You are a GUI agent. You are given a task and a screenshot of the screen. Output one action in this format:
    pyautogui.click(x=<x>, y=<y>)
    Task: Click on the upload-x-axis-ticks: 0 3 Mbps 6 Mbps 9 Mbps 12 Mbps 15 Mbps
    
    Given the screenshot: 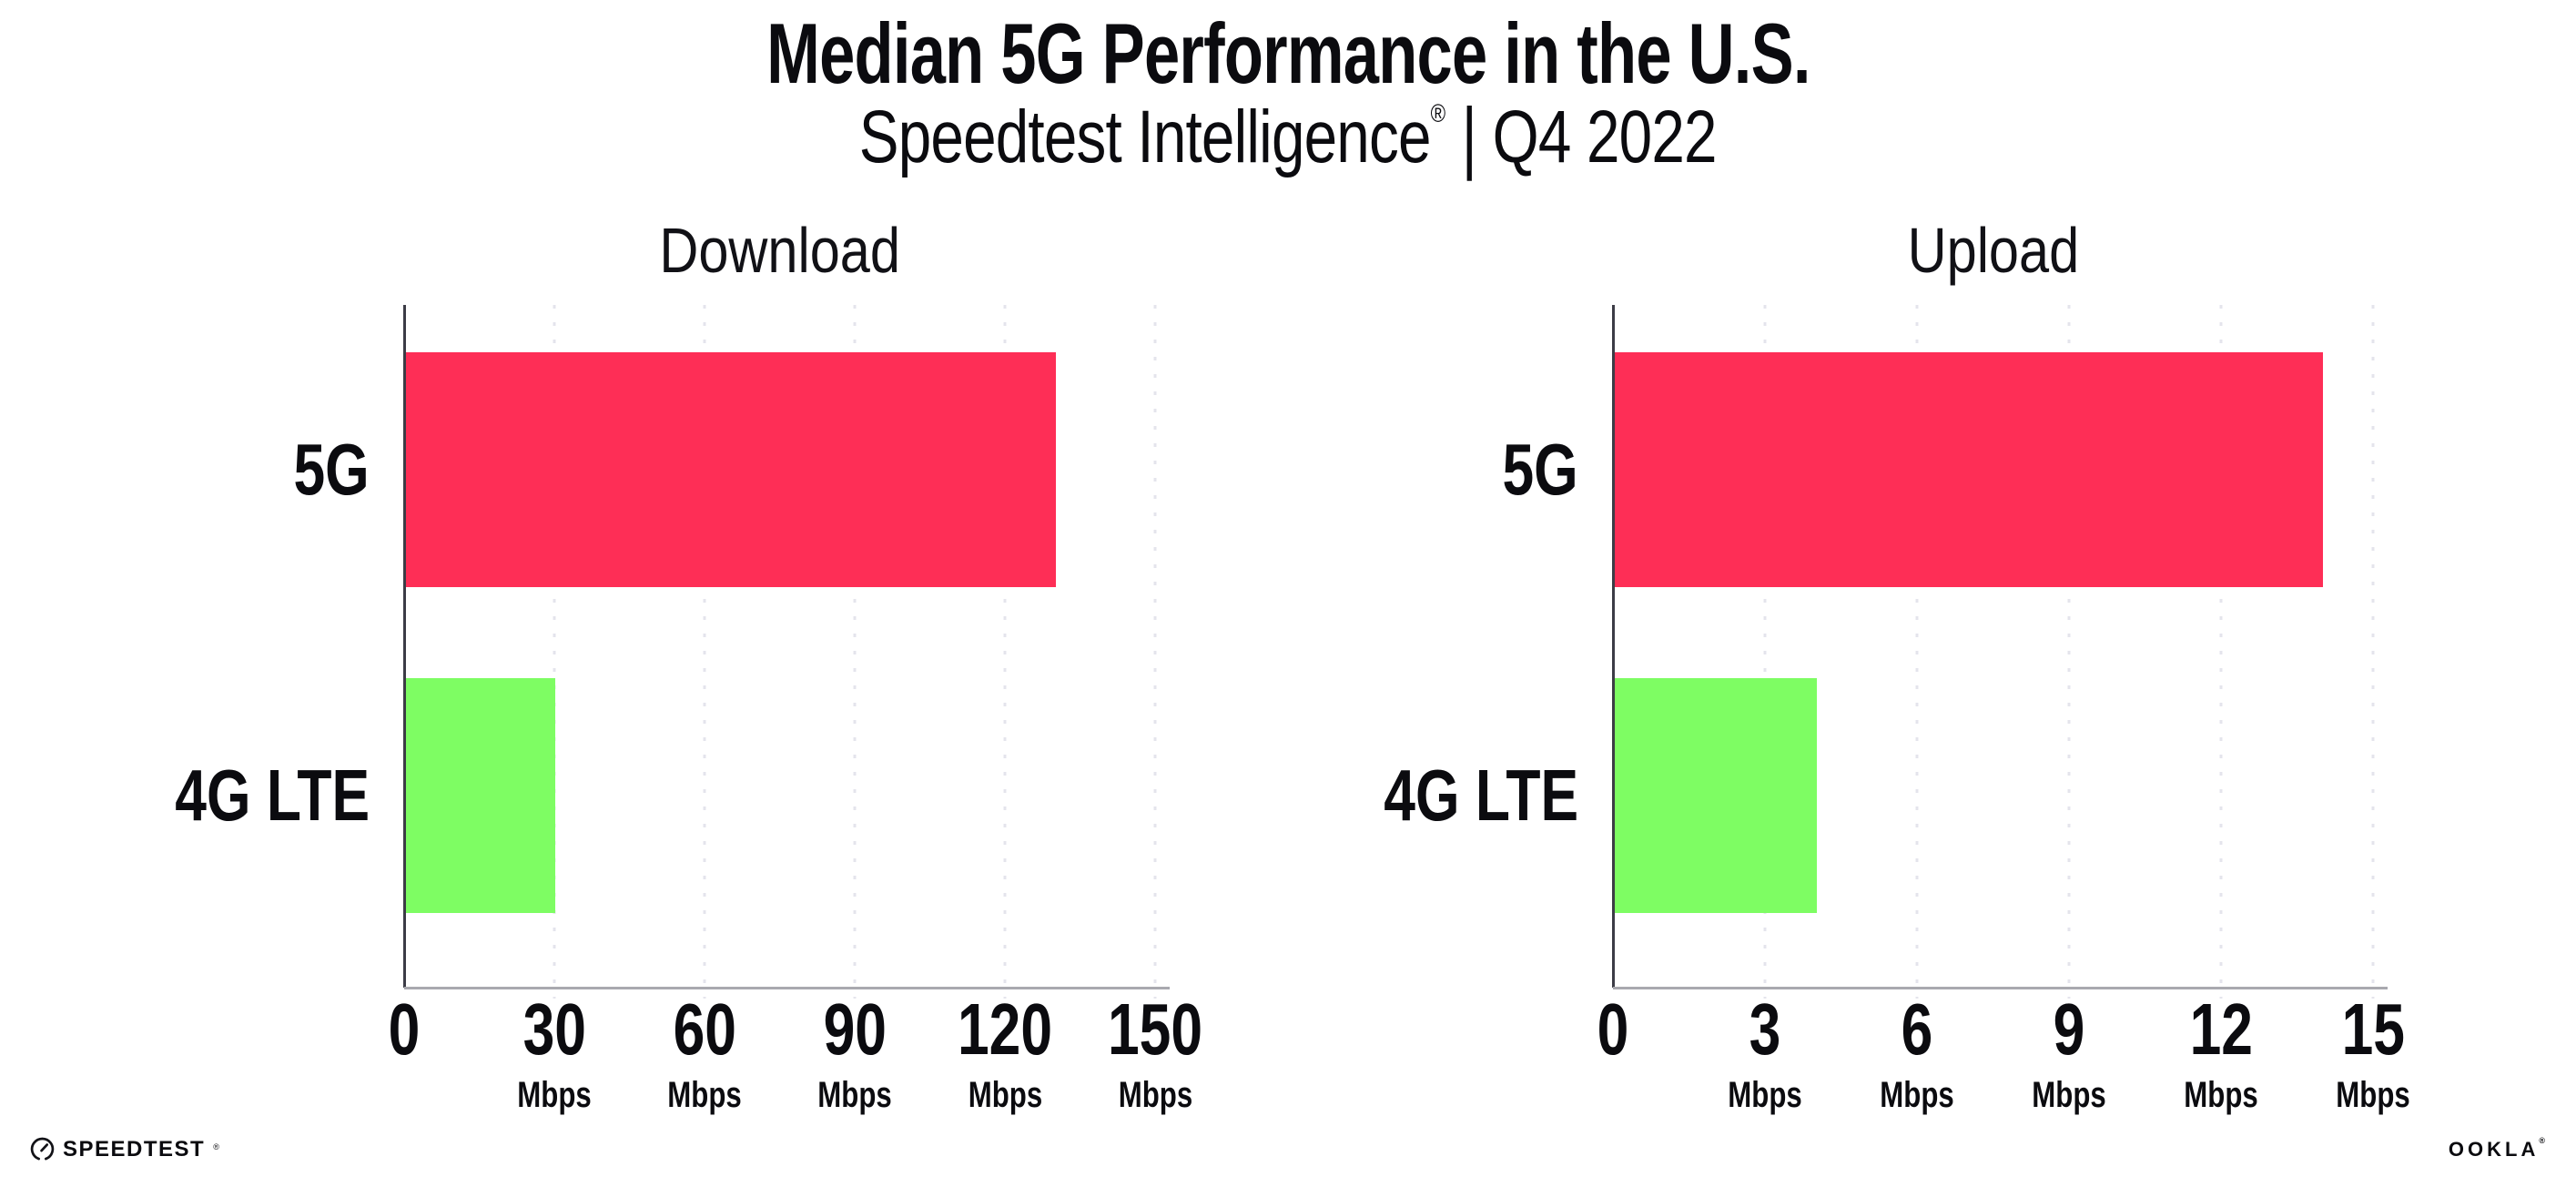 What is the action you would take?
    pyautogui.click(x=2003, y=1074)
    